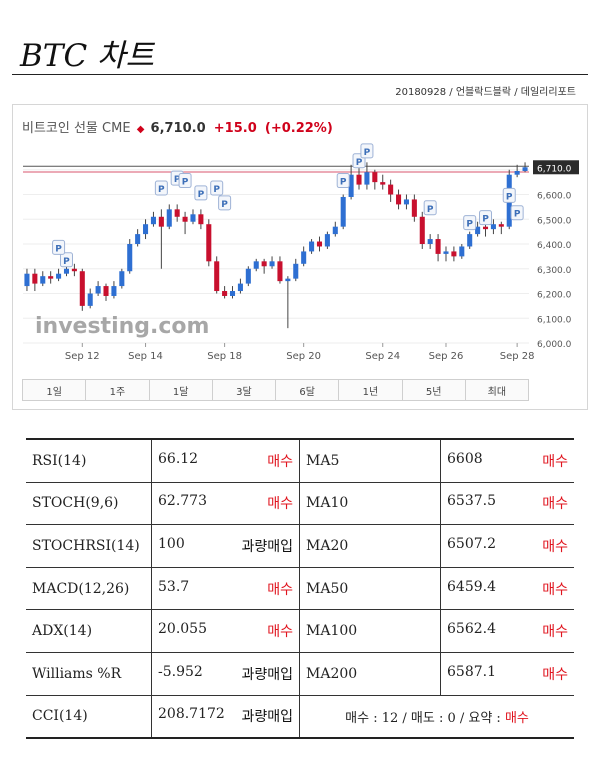  I want to click on indicator-row: STOCHRSI(14) 100 과량매입 MA20 6507.2 매수, so click(300, 546).